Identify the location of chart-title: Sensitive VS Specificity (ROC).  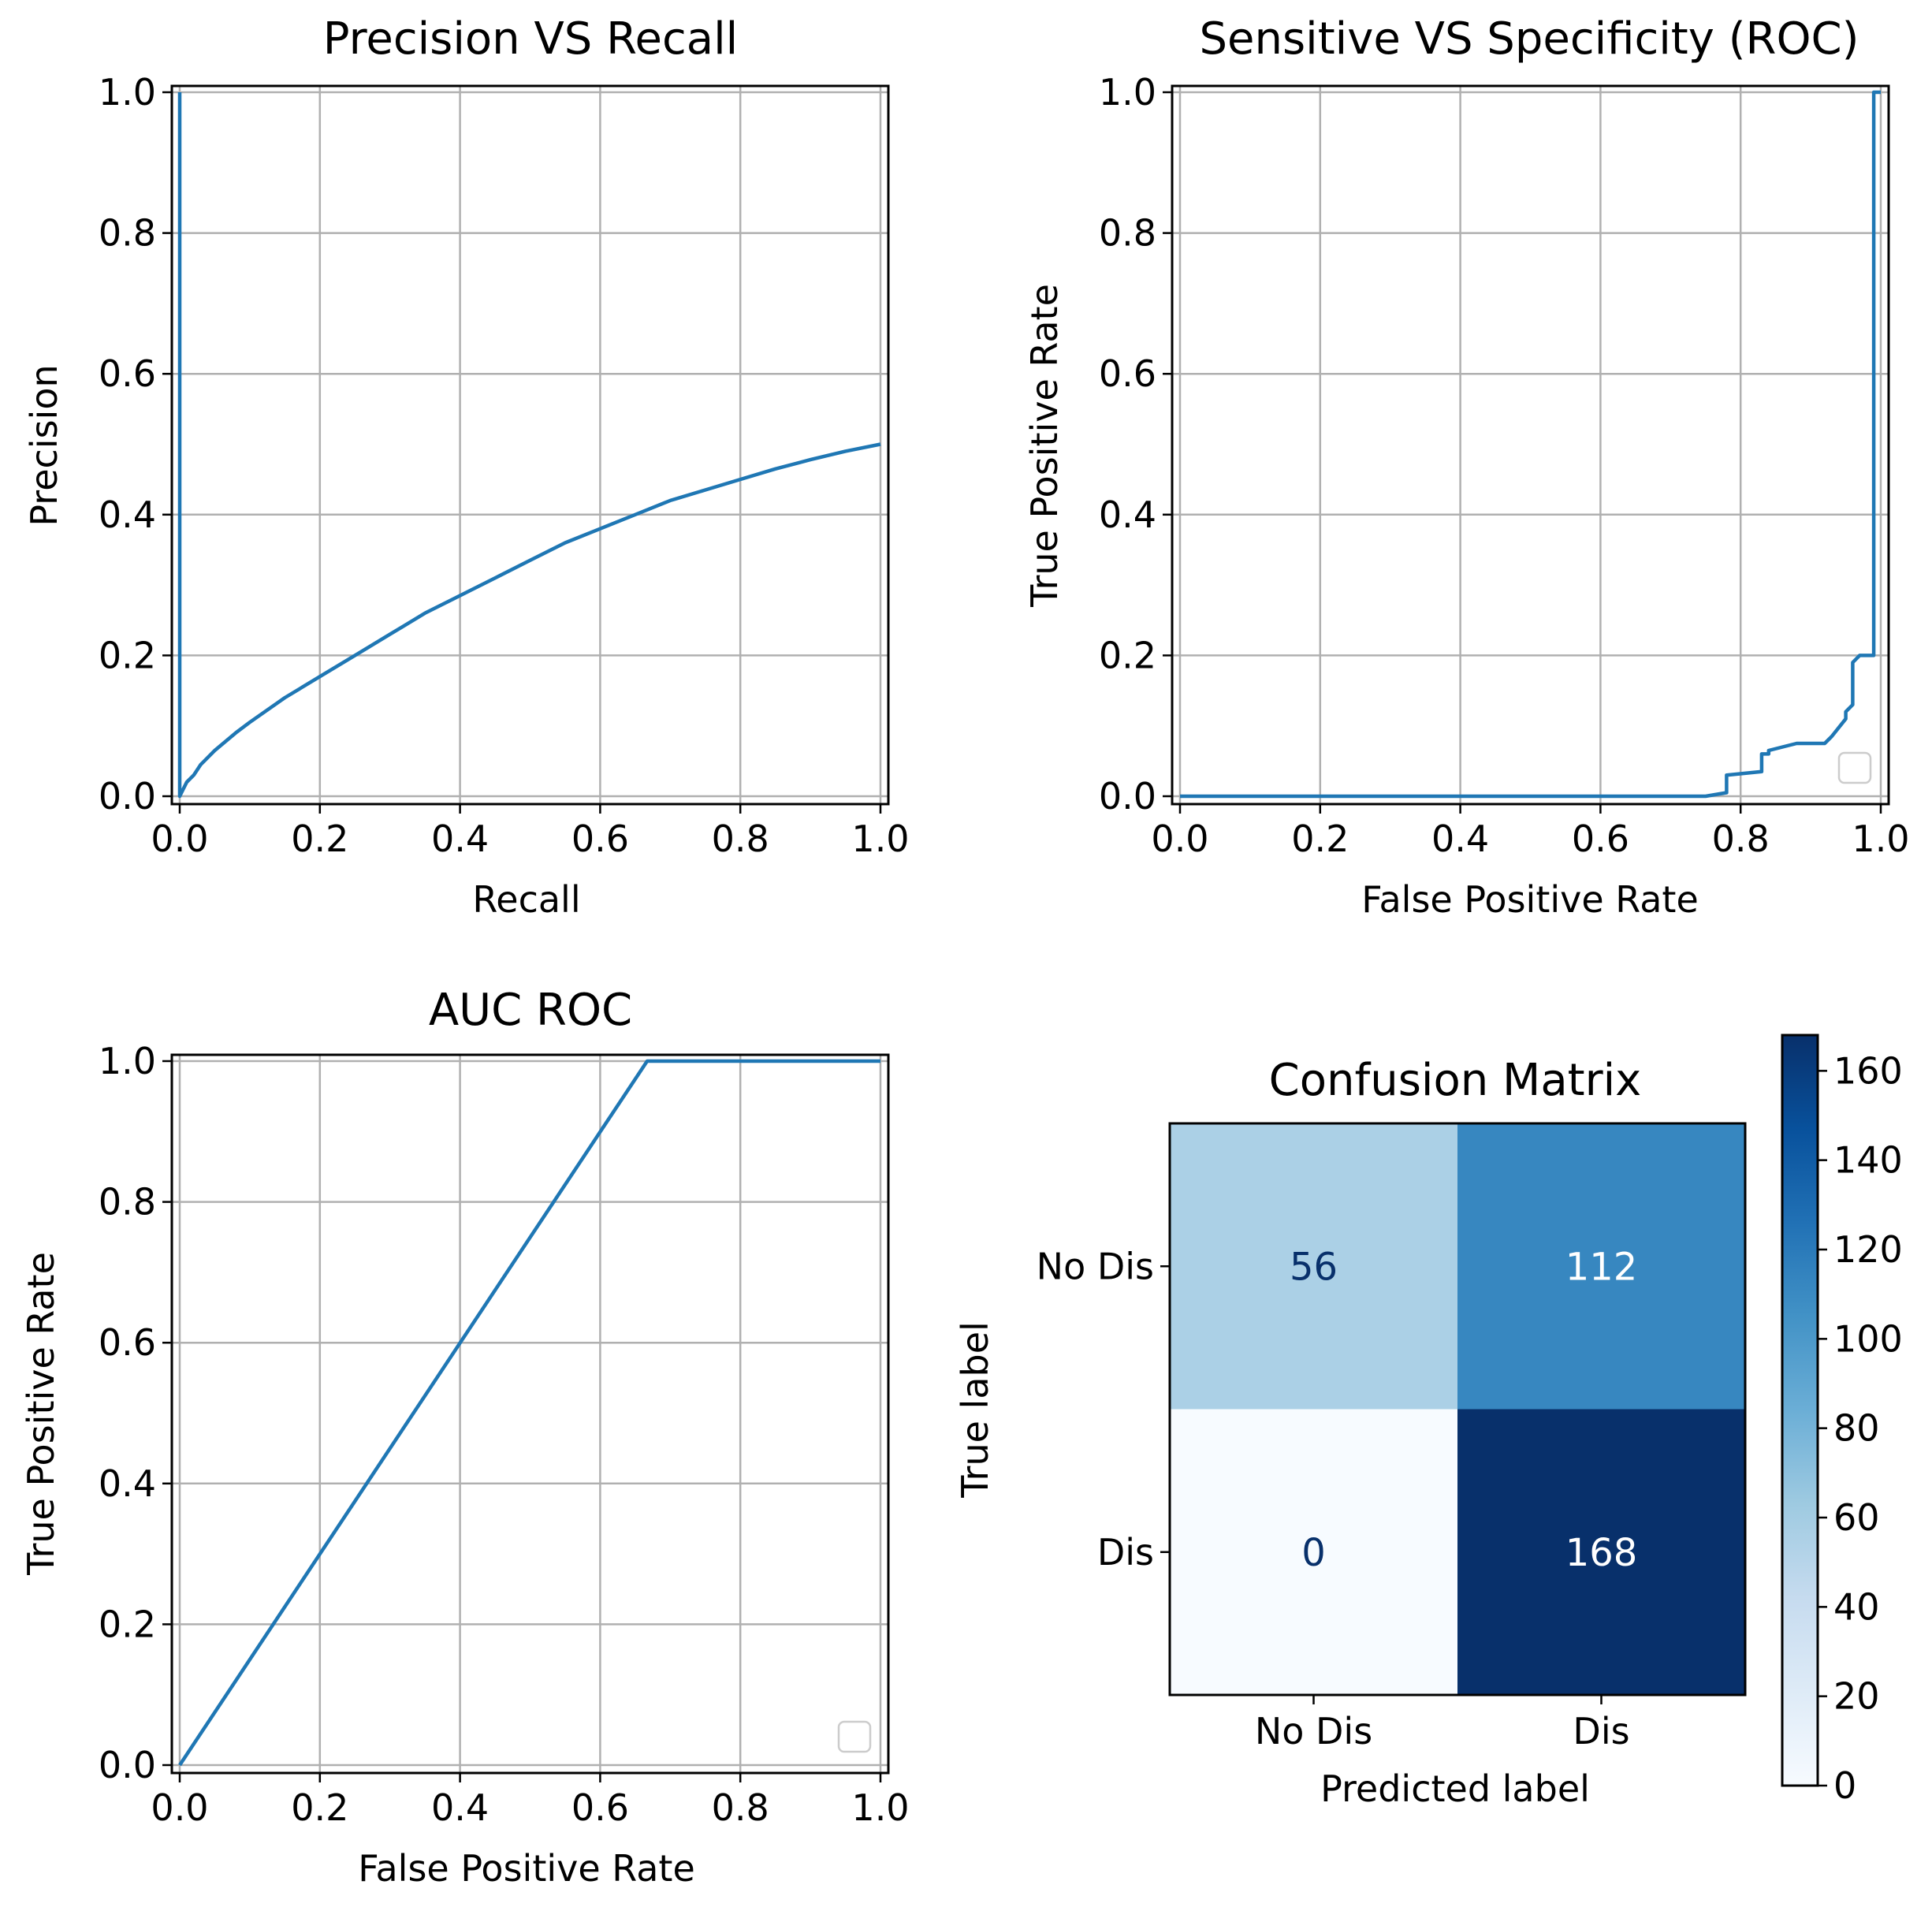
(1529, 39).